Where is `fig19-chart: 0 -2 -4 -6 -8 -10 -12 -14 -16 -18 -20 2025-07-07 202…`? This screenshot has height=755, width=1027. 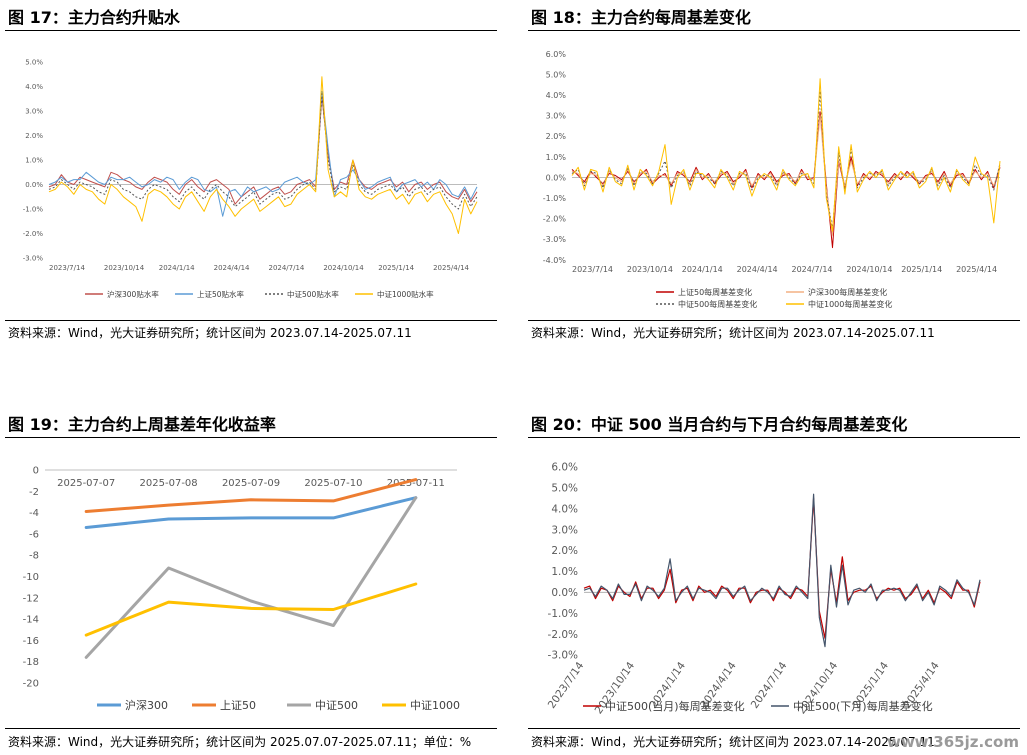
fig19-chart: 0 -2 -4 -6 -8 -10 -12 -14 -16 -18 -20 2025-07-07 202… is located at coordinates (241, 589).